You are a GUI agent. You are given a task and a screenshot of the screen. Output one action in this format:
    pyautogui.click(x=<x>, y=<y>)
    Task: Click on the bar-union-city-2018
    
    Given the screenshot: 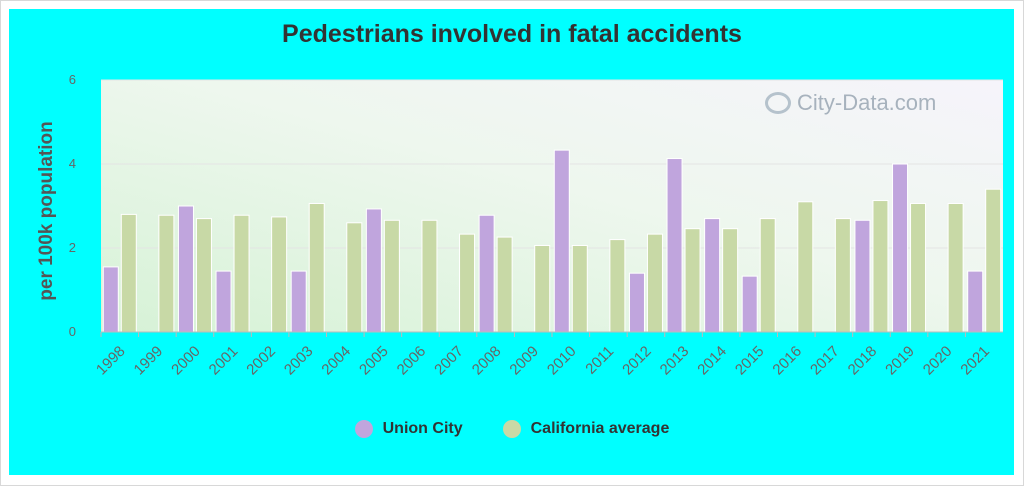 What is the action you would take?
    pyautogui.click(x=862, y=276)
    